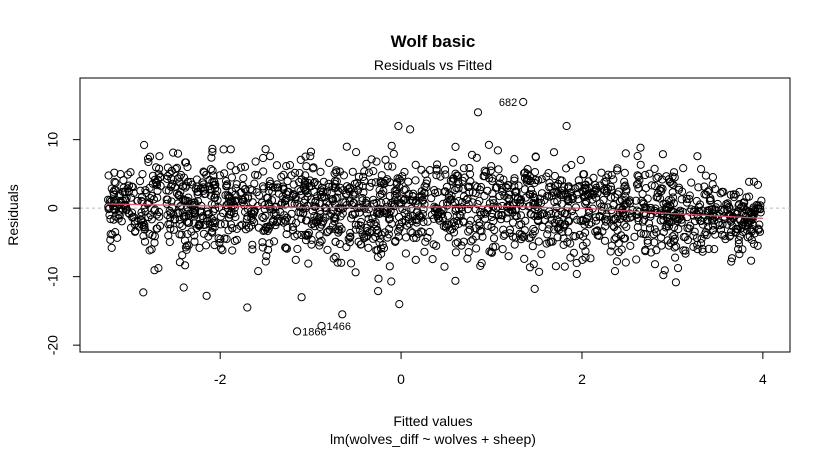 This screenshot has height=450, width=830. Describe the element at coordinates (435, 211) in the screenshot. I see `smooth-trend-line` at that location.